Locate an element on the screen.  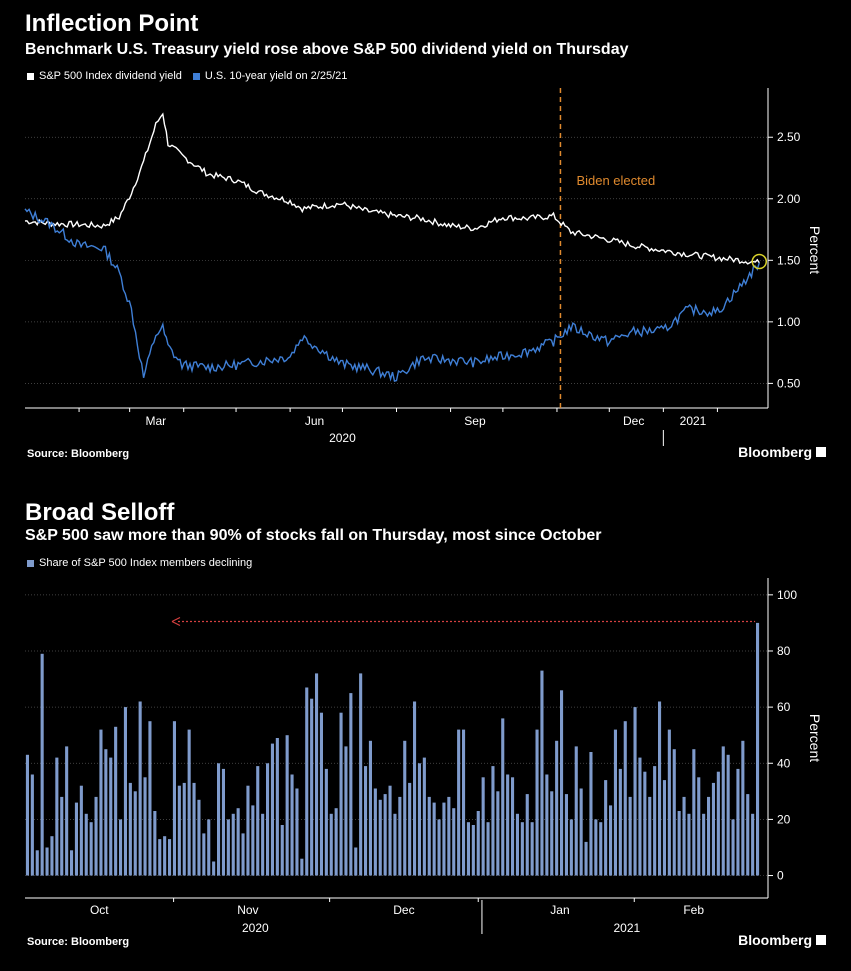
bloomberg-logo-icon-bottom is located at coordinates (821, 940).